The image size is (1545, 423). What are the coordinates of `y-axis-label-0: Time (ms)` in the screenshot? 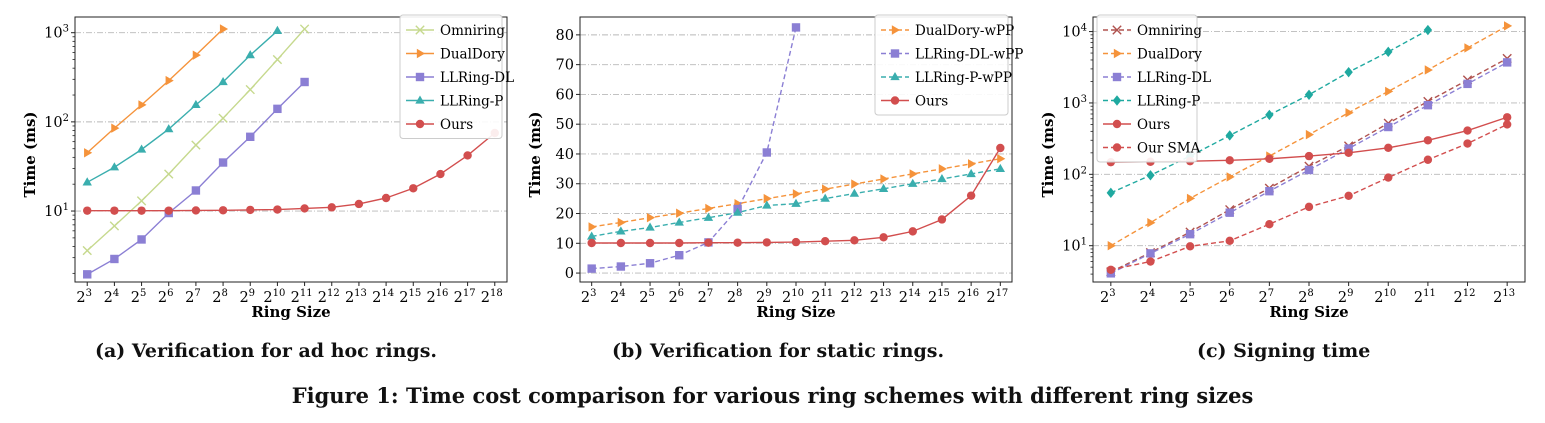 It's located at (30, 154).